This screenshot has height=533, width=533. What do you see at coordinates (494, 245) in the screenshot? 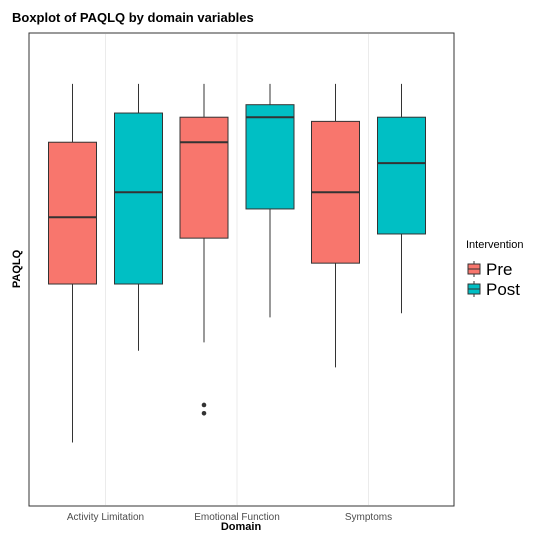
I see `legend-title: Intervention` at bounding box center [494, 245].